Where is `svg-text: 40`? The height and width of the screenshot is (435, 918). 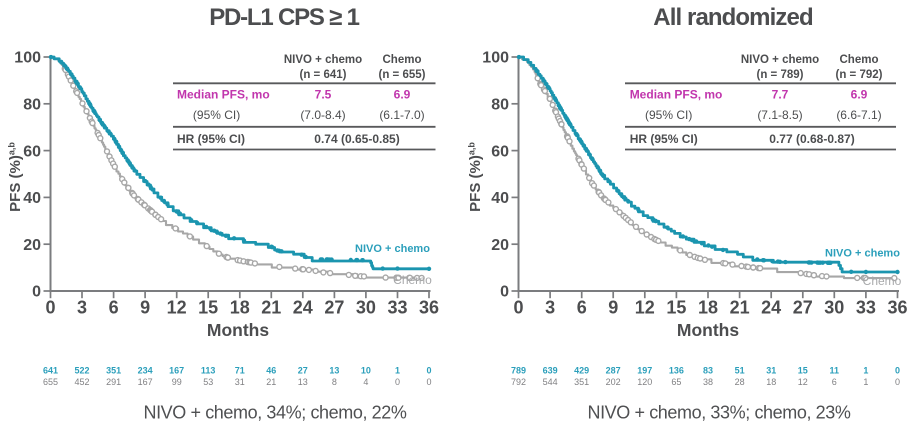
svg-text: 40 is located at coordinates (500, 198).